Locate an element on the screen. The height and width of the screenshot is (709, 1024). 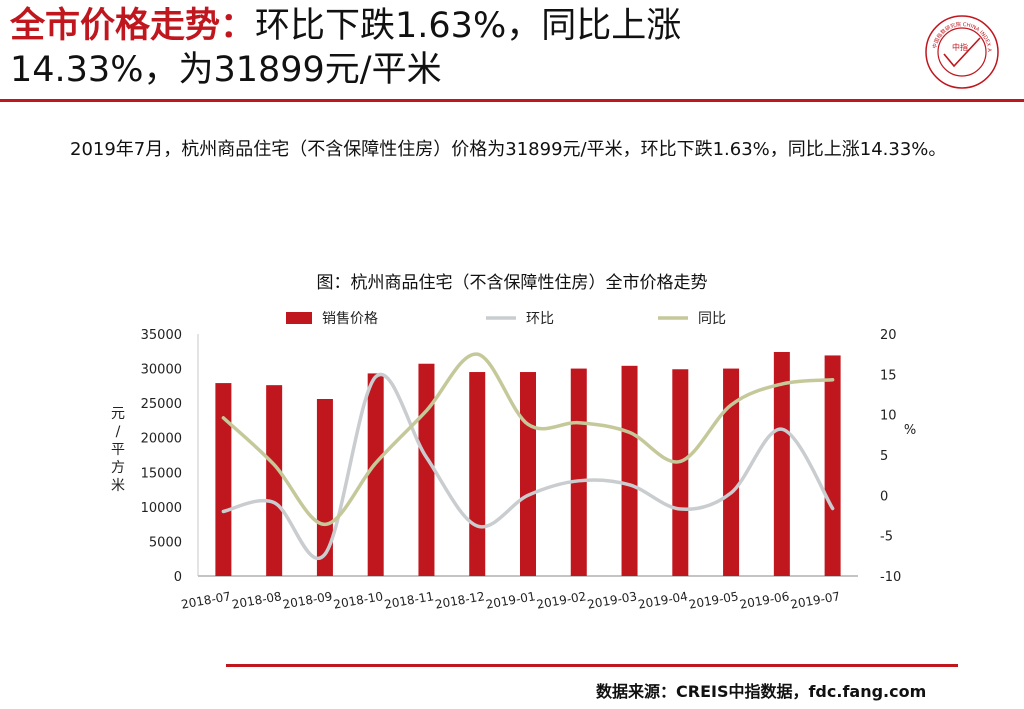
x-tick-label: 2018-12 is located at coordinates (460, 600).